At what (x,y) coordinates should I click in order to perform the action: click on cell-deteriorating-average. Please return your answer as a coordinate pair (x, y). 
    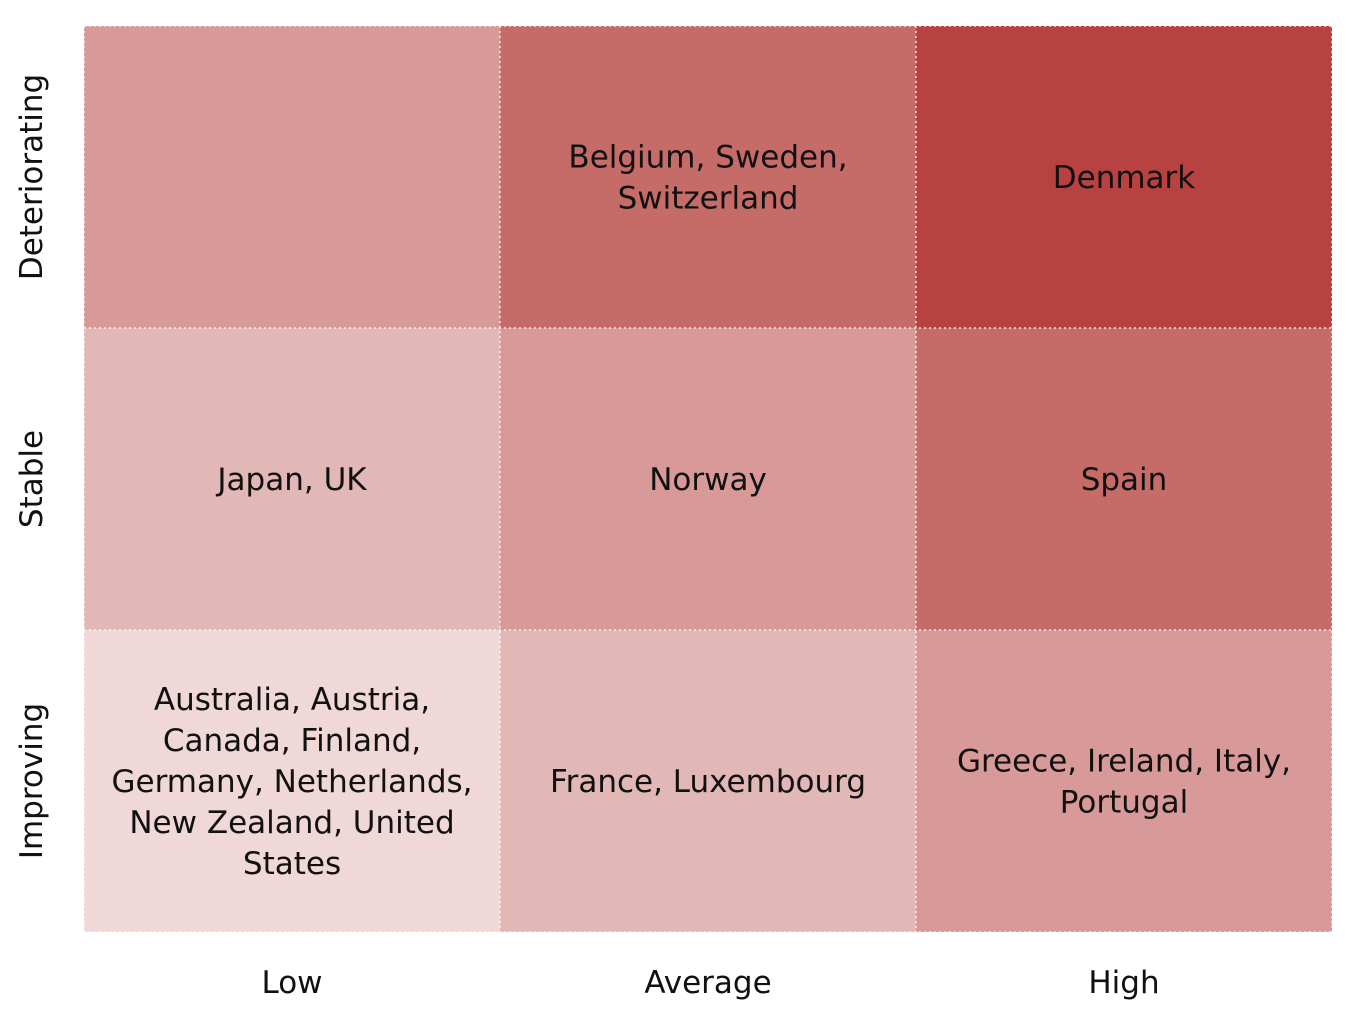
    Looking at the image, I should click on (708, 177).